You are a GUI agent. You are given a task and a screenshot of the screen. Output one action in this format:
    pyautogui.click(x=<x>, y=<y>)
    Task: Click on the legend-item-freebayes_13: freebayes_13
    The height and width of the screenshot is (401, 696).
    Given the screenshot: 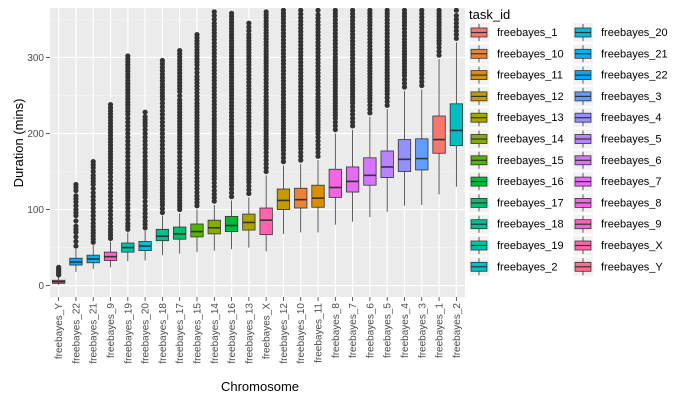 What is the action you would take?
    pyautogui.click(x=516, y=118)
    